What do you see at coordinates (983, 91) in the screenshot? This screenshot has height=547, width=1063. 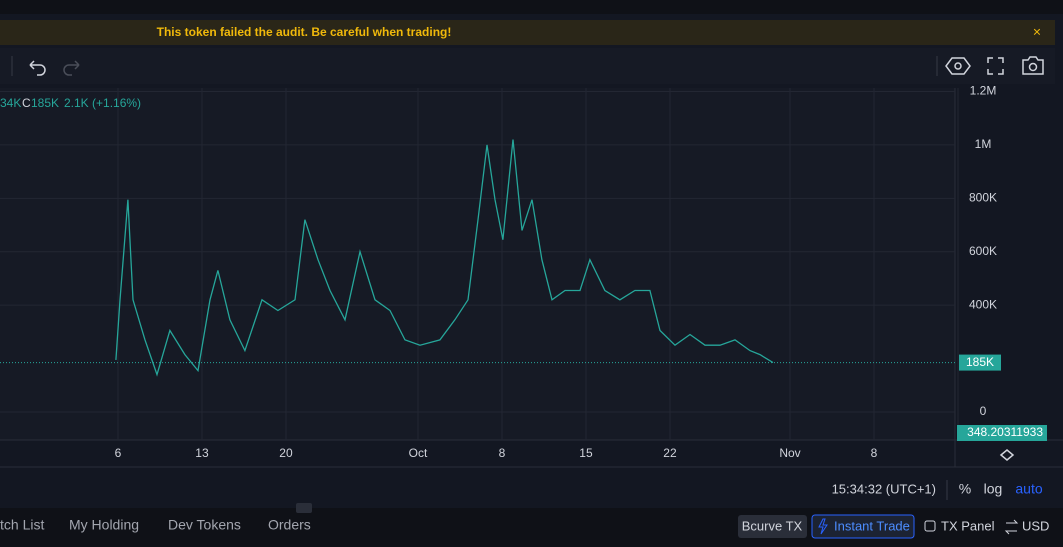 I see `y-tick-label: 1.2M` at bounding box center [983, 91].